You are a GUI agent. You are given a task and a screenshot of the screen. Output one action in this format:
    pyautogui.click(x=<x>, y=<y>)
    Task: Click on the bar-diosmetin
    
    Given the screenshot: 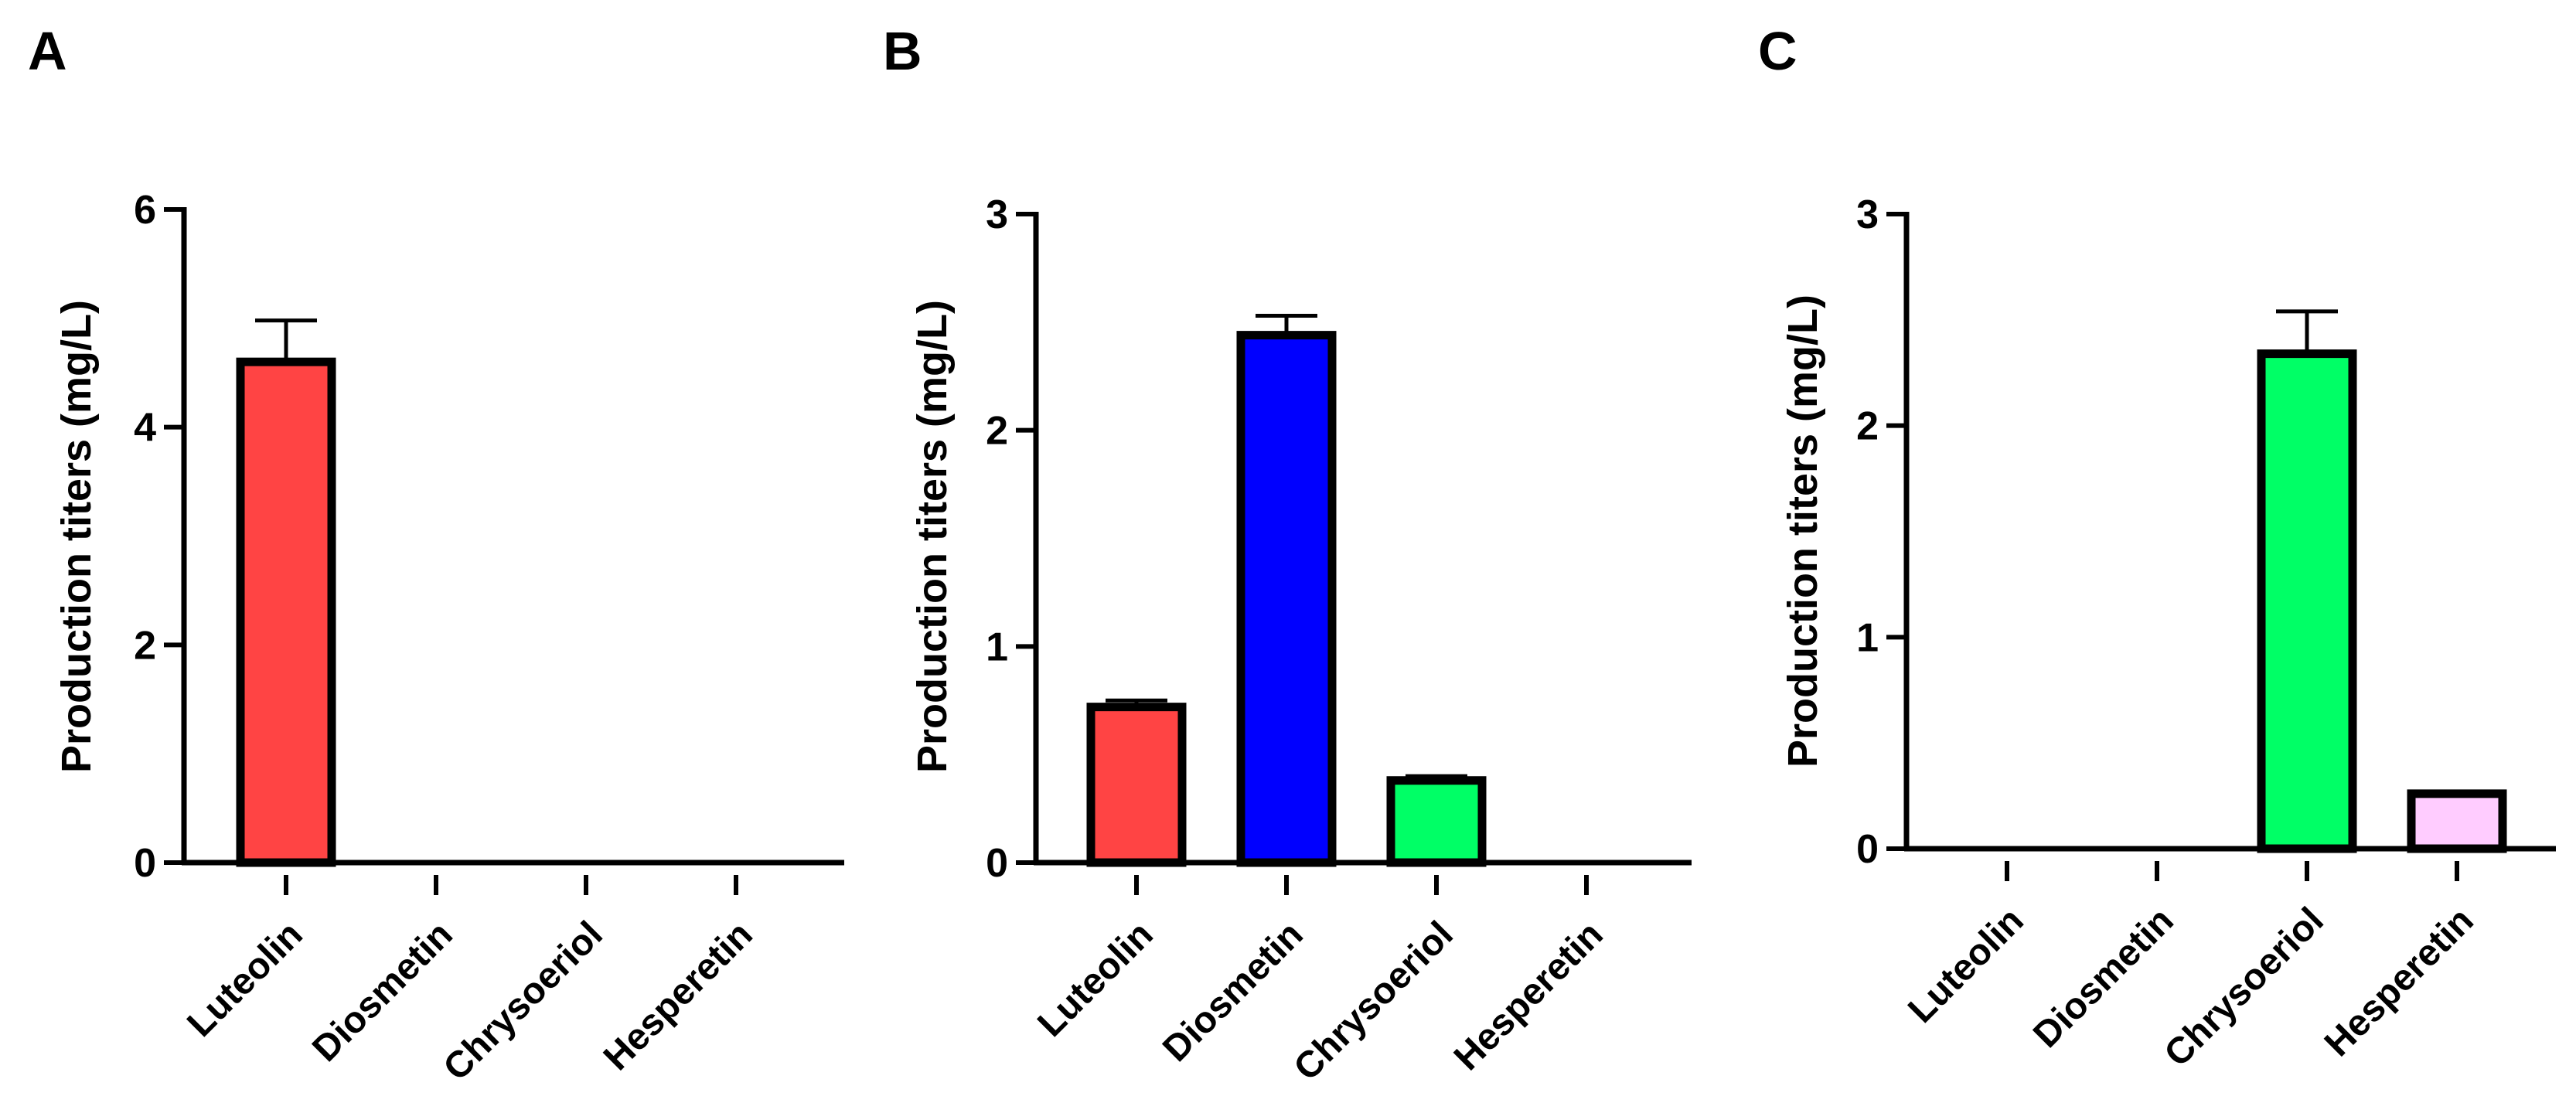 What is the action you would take?
    pyautogui.click(x=1286, y=599)
    